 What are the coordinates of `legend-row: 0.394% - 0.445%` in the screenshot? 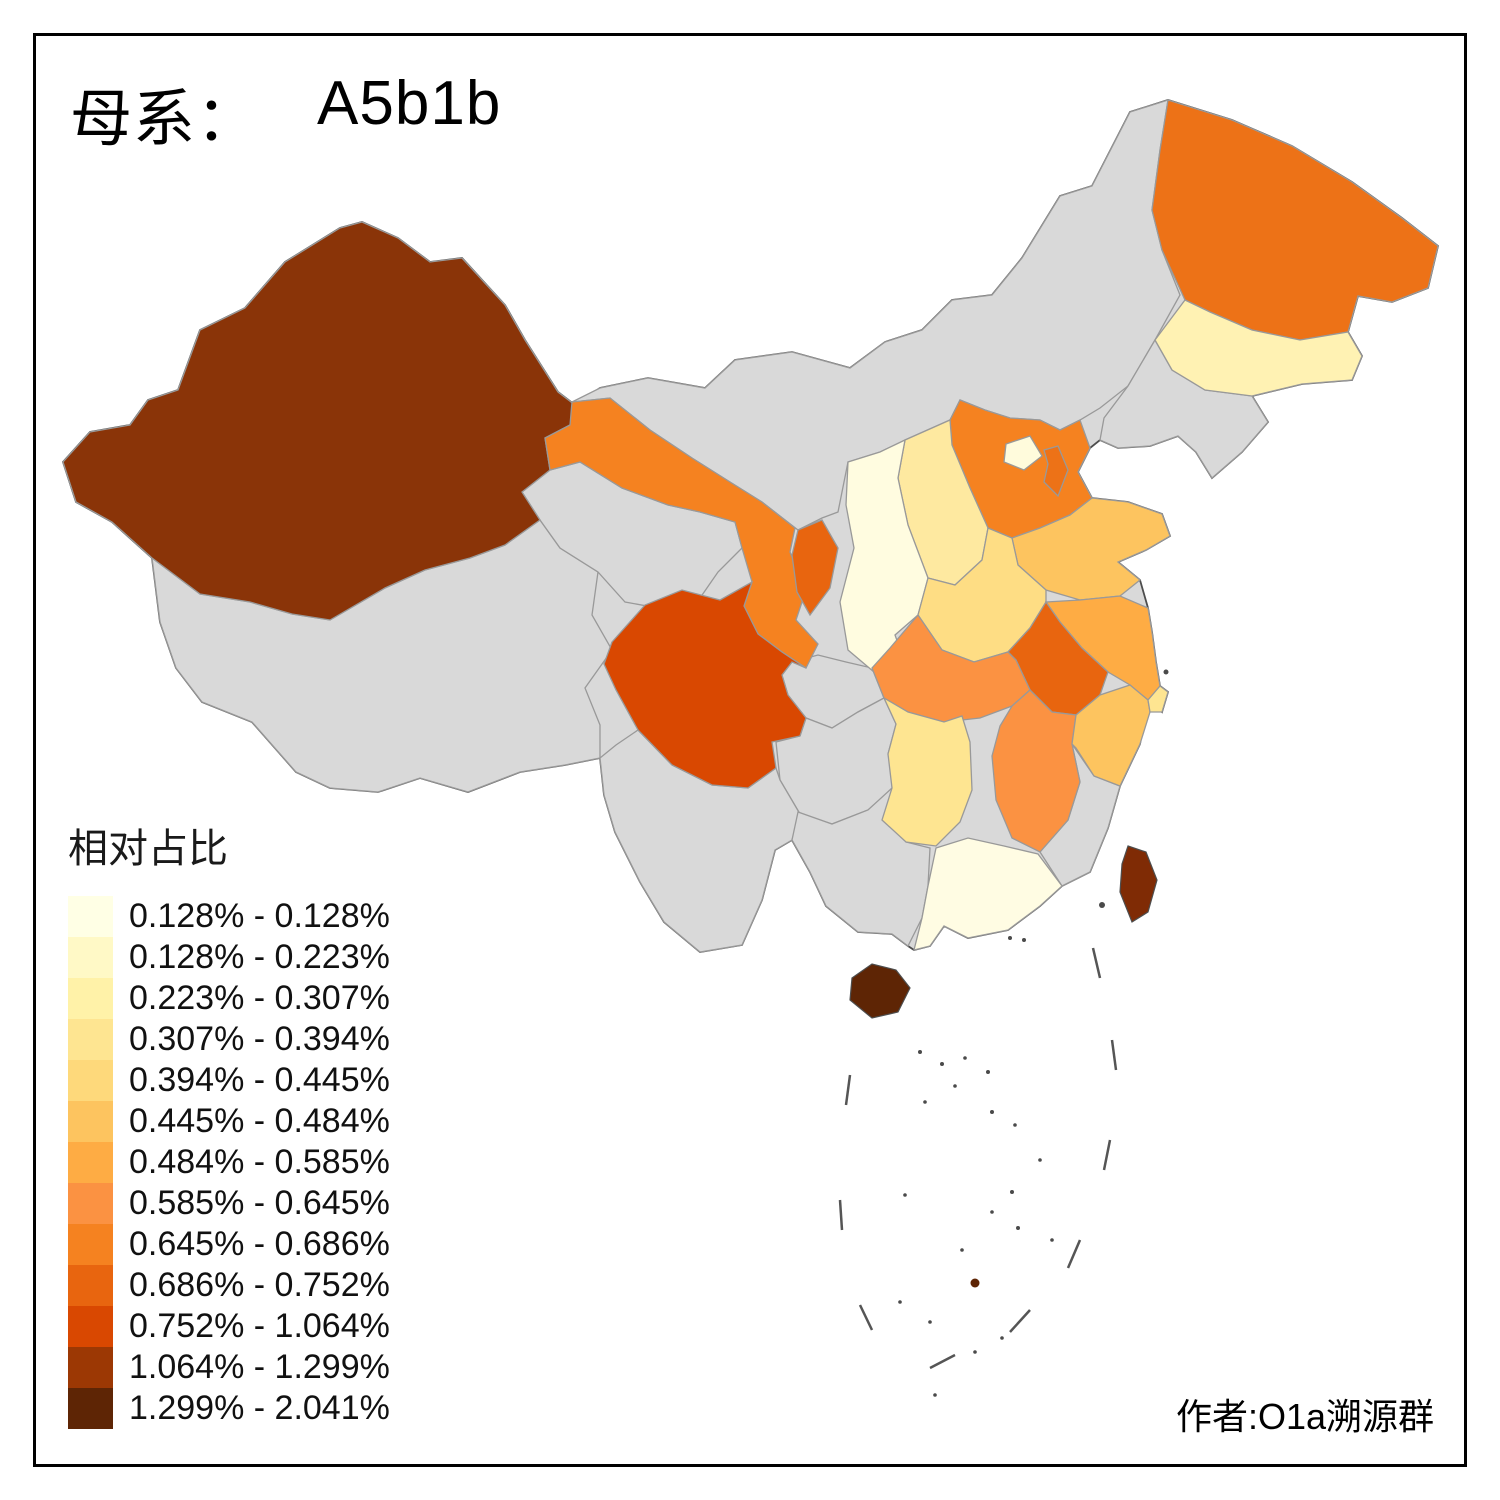 It's located at (229, 1080).